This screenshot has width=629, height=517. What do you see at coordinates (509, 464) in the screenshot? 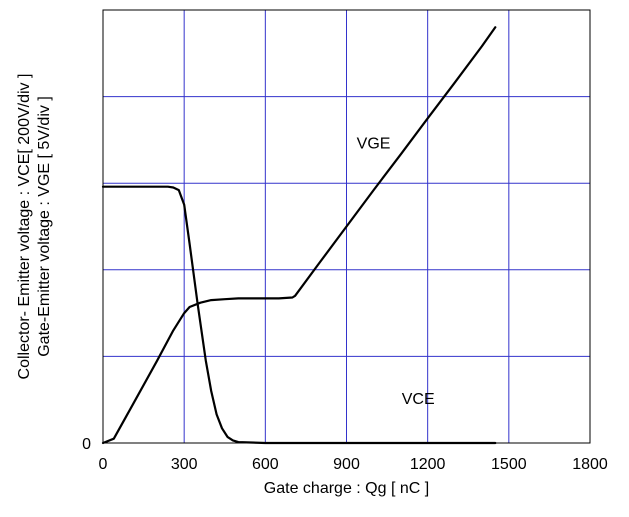
I see `x-tick-label: 1500` at bounding box center [509, 464].